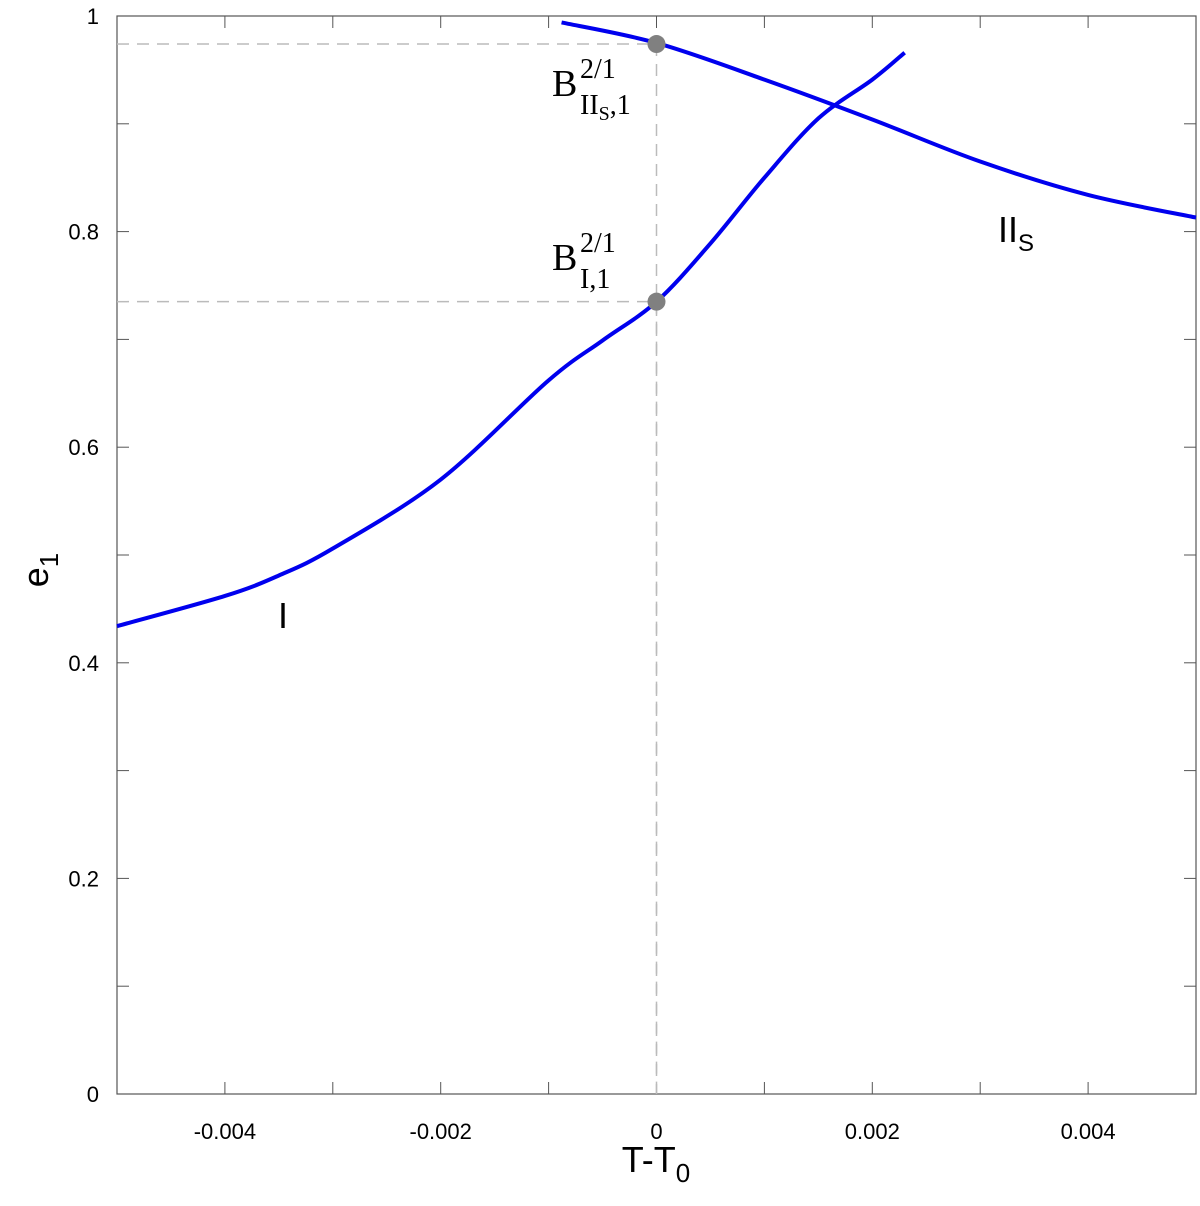  I want to click on series-label: IIS, so click(1016, 233).